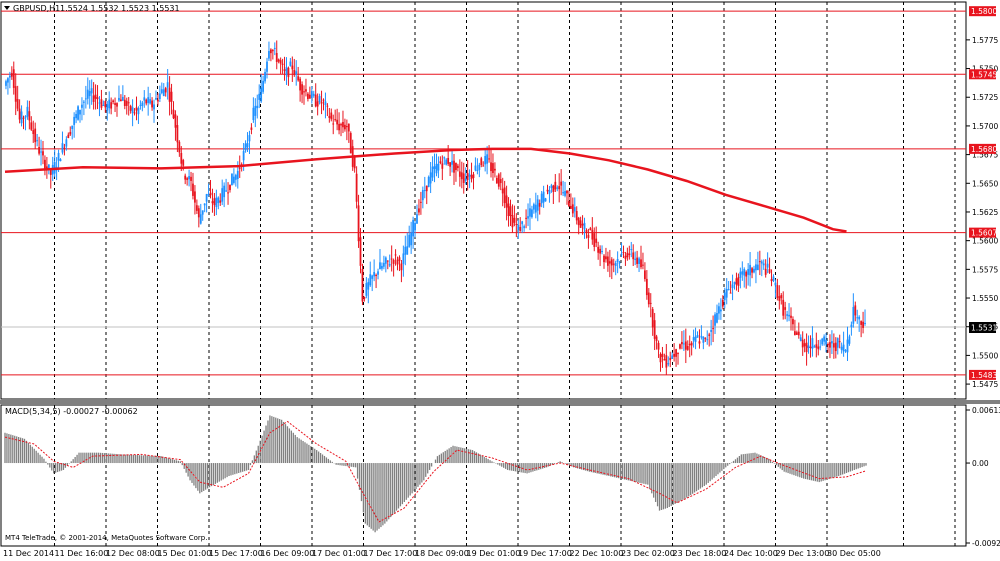  I want to click on time-label: 23 Dec 18:00, so click(700, 553).